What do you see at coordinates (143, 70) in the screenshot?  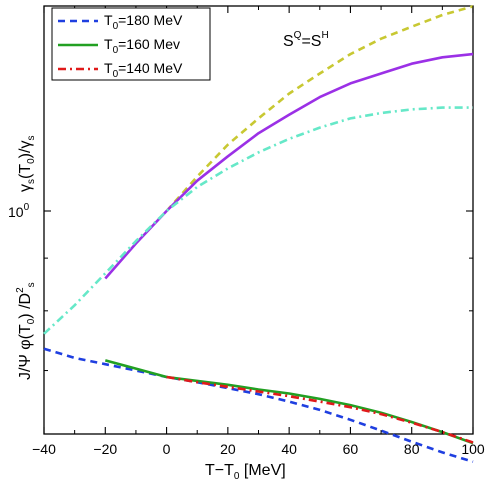 I see `legend-label: T0=140 MeV` at bounding box center [143, 70].